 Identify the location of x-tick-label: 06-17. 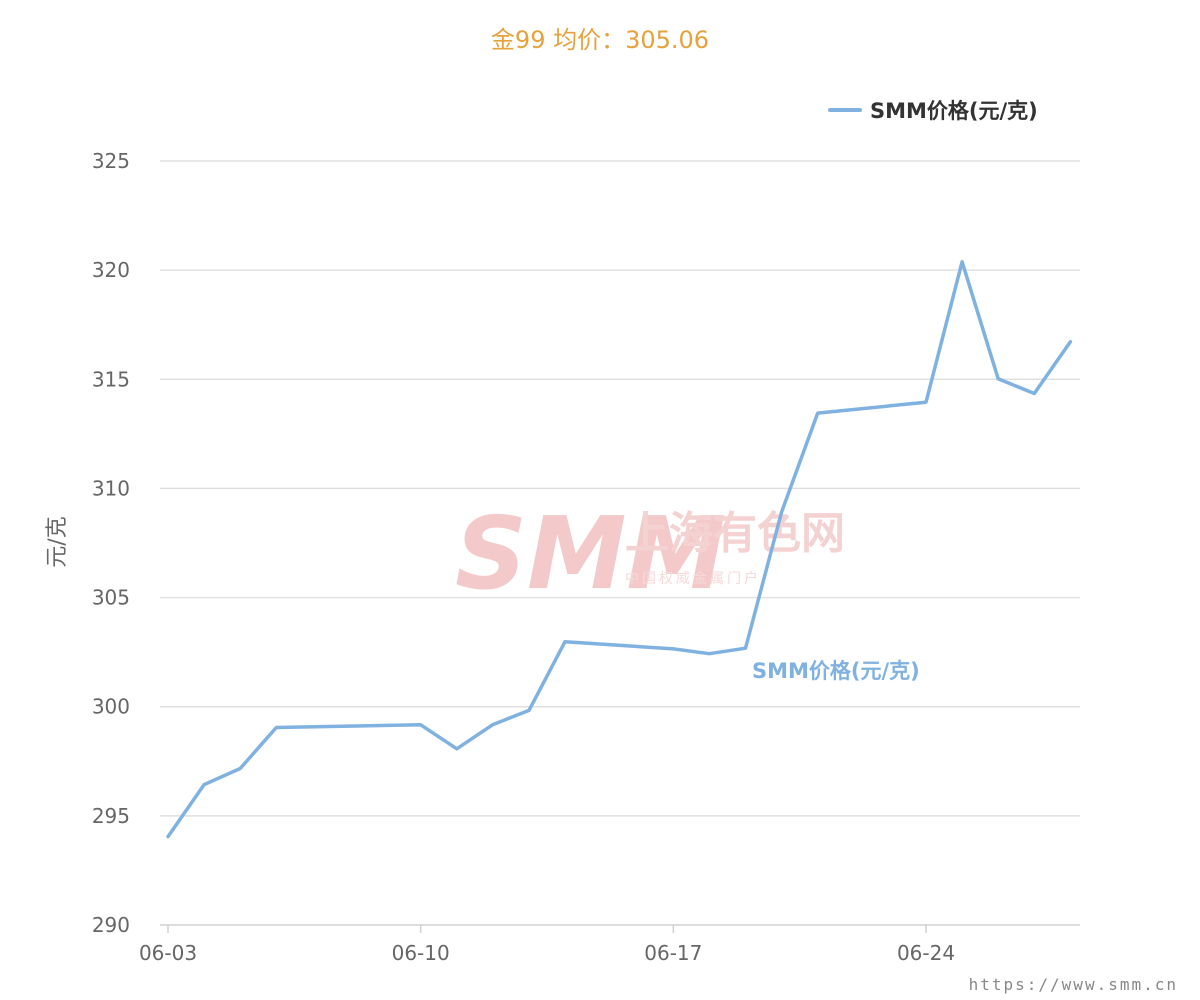
(673, 953).